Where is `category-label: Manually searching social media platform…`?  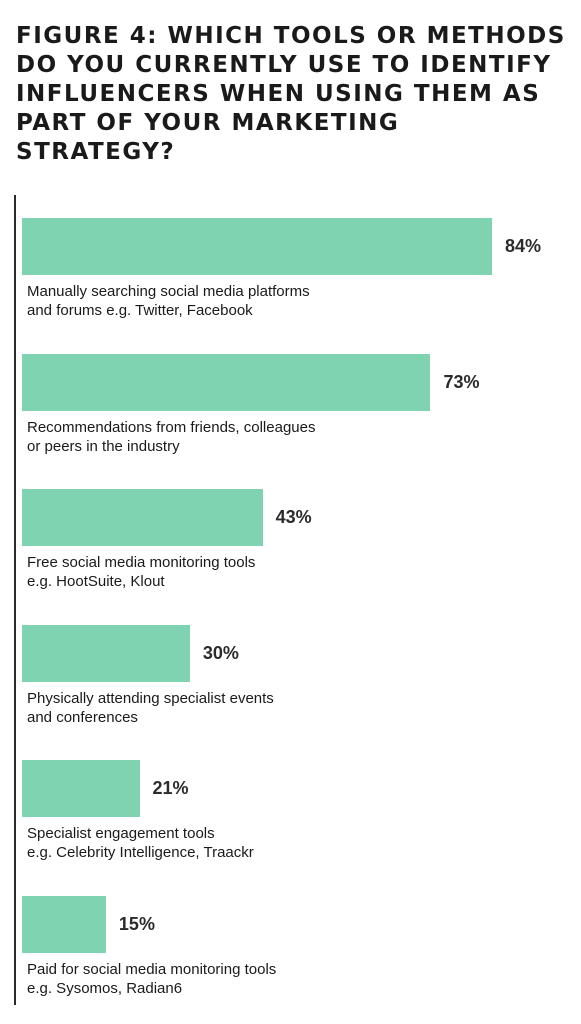 category-label: Manually searching social media platform… is located at coordinates (168, 301).